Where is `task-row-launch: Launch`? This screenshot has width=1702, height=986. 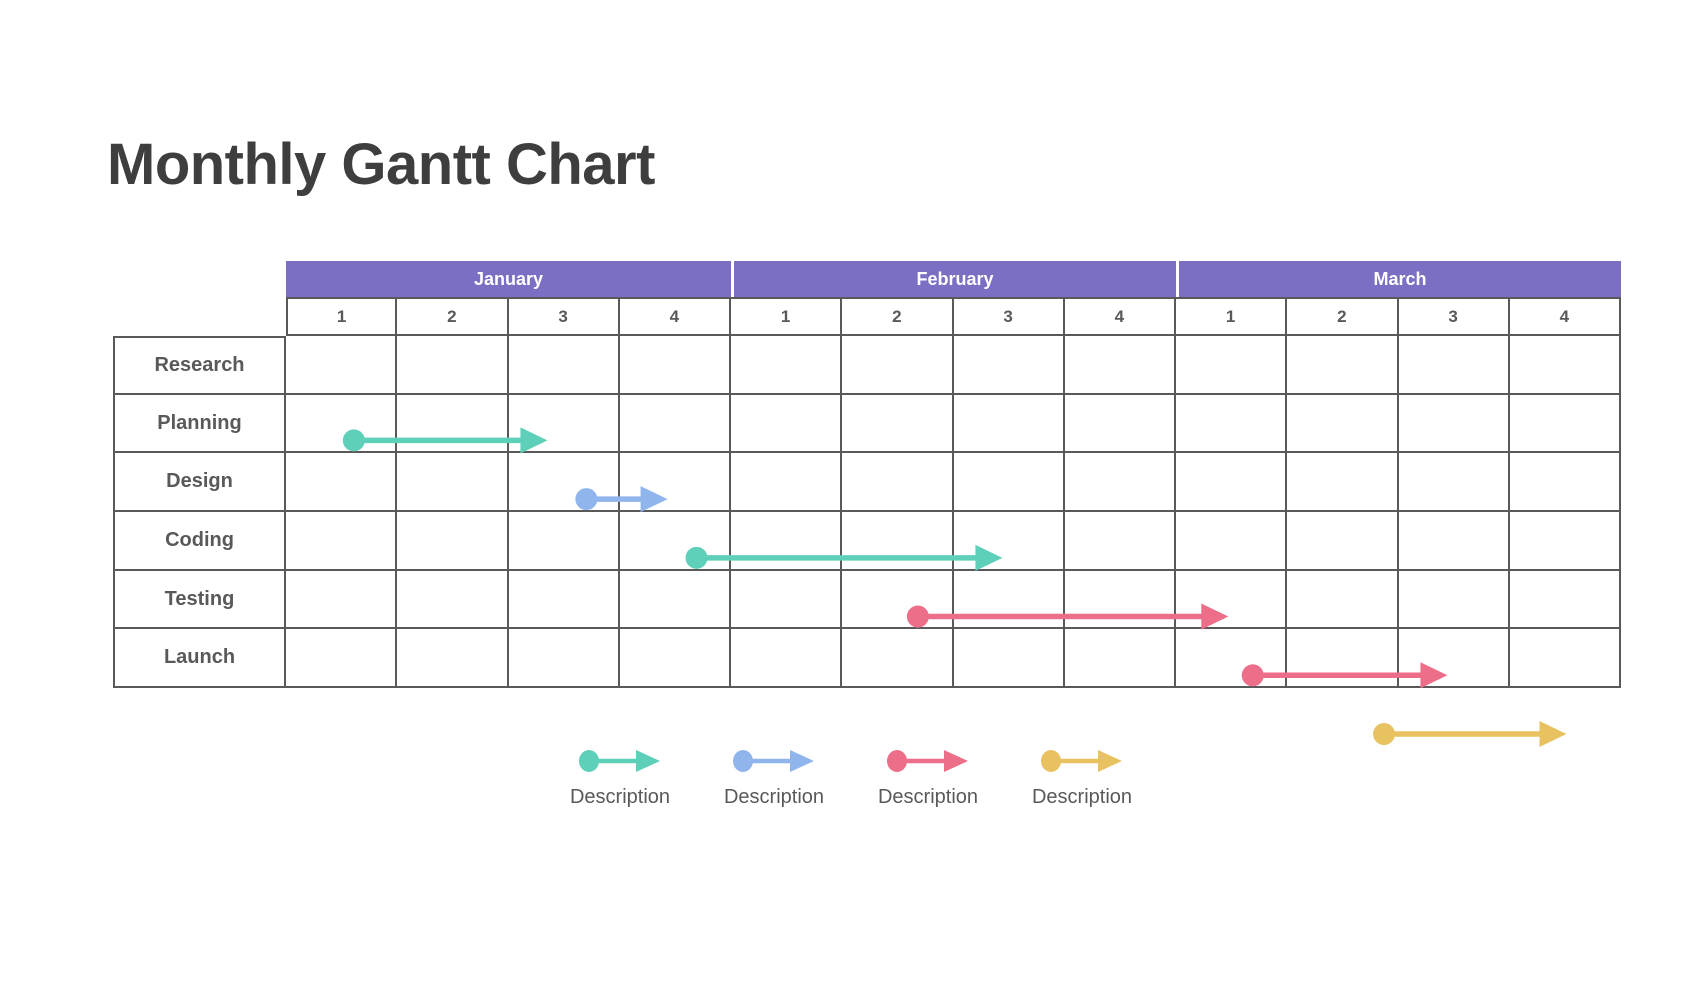
task-row-launch: Launch is located at coordinates (867, 659).